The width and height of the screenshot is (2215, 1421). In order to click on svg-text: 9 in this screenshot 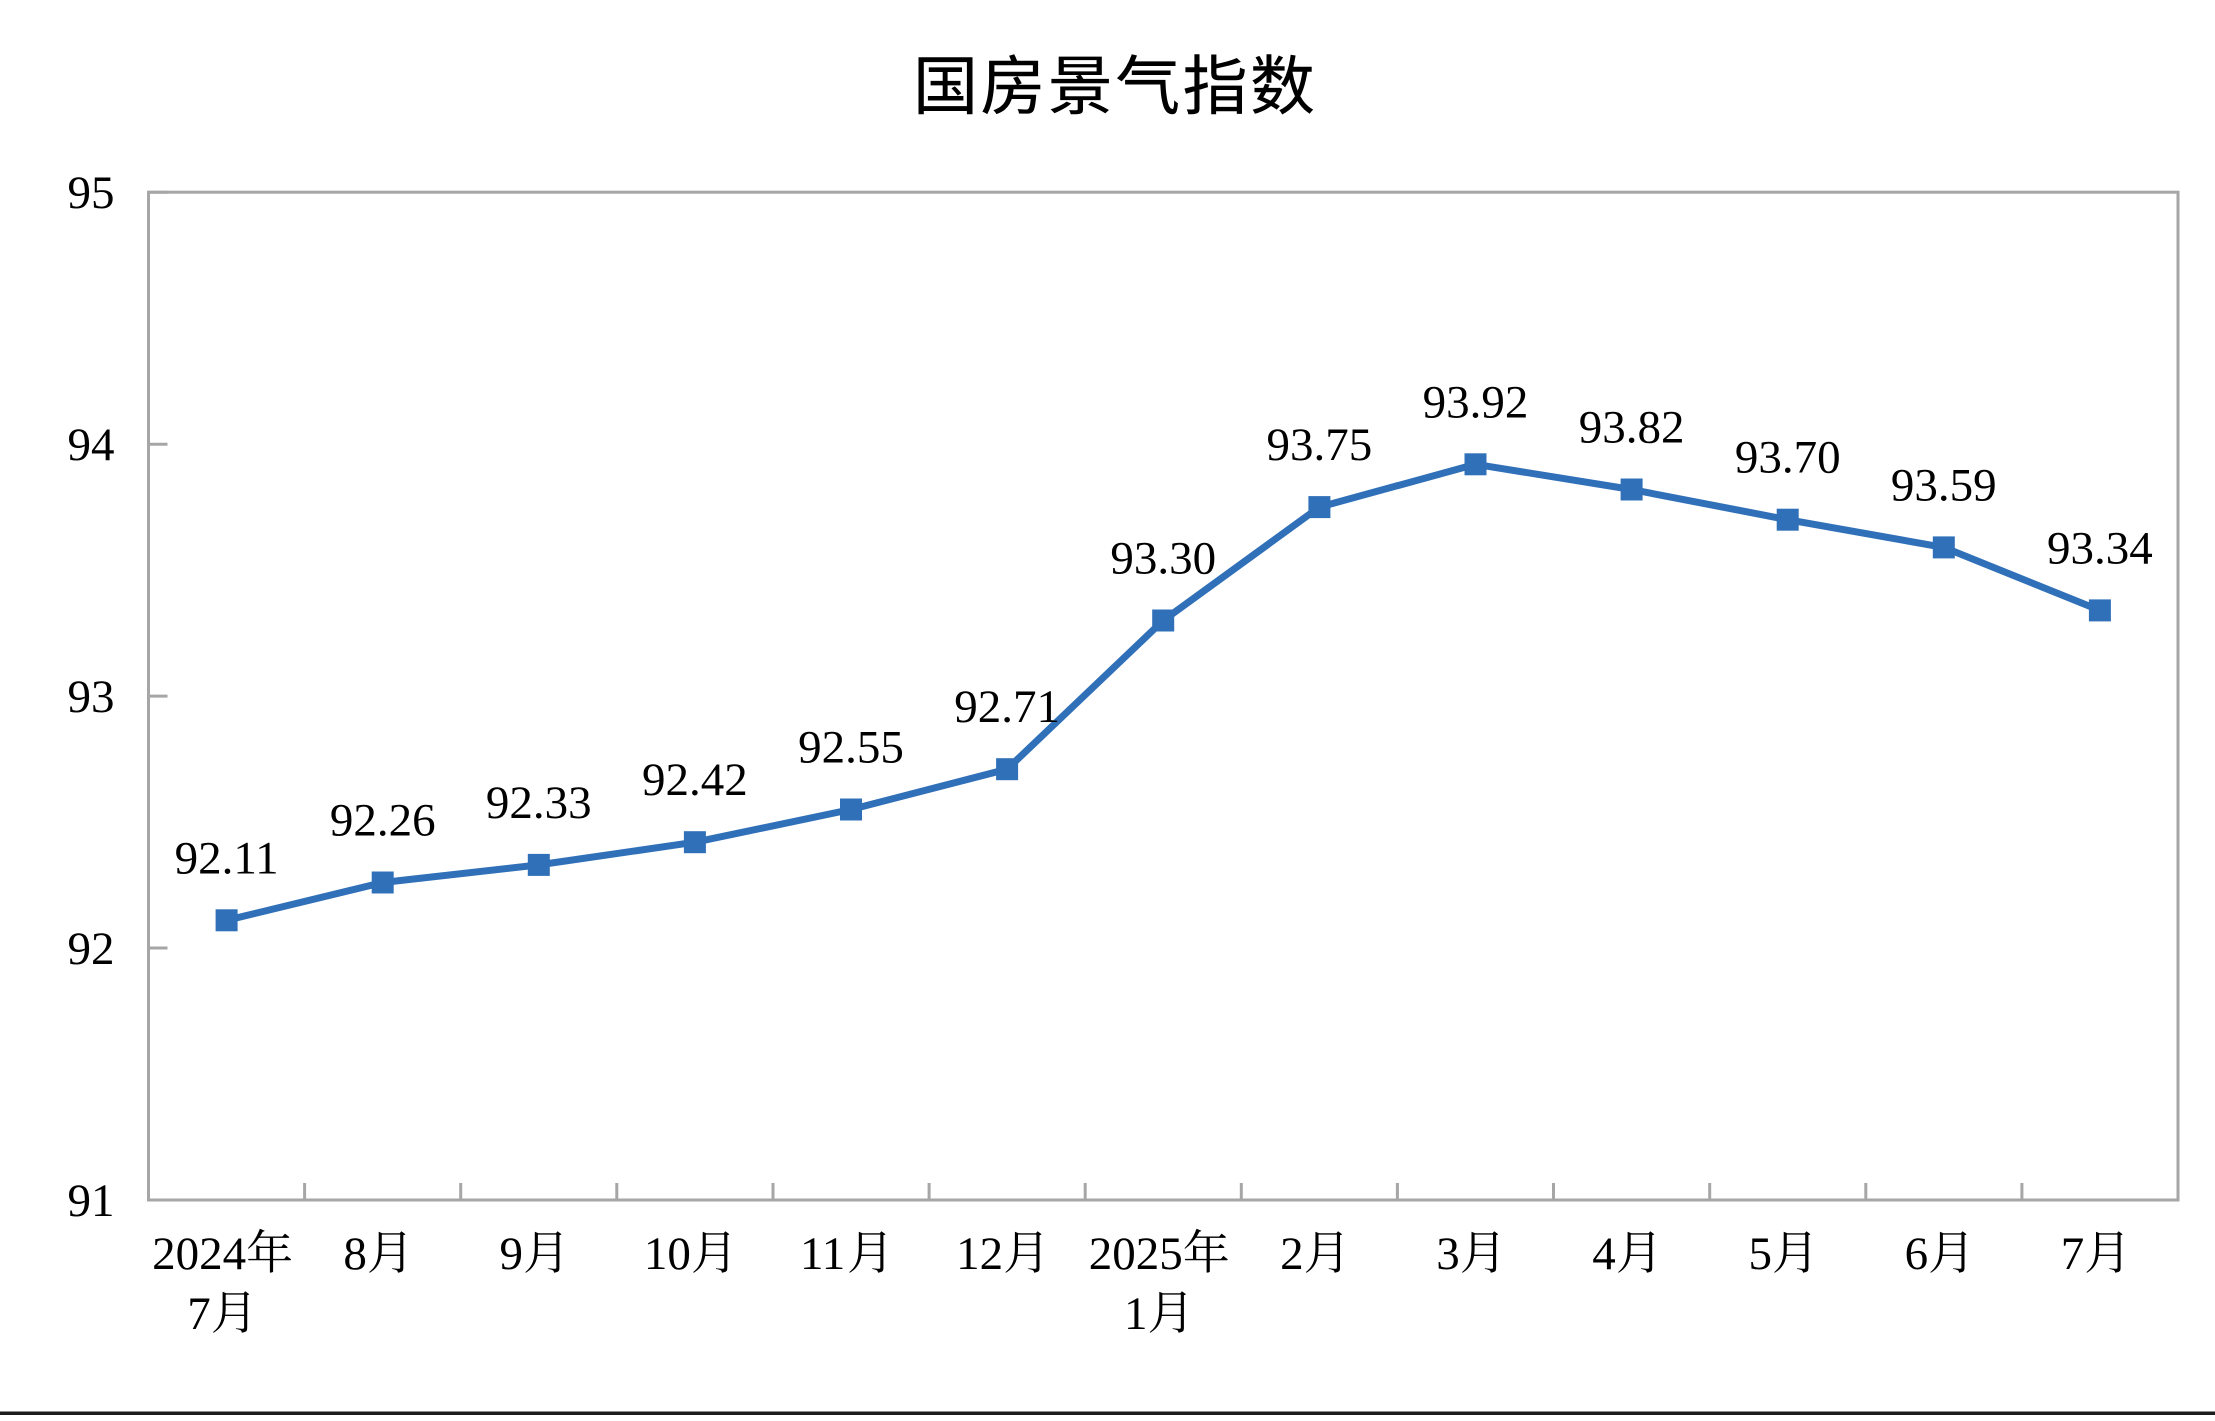, I will do `click(512, 1254)`.